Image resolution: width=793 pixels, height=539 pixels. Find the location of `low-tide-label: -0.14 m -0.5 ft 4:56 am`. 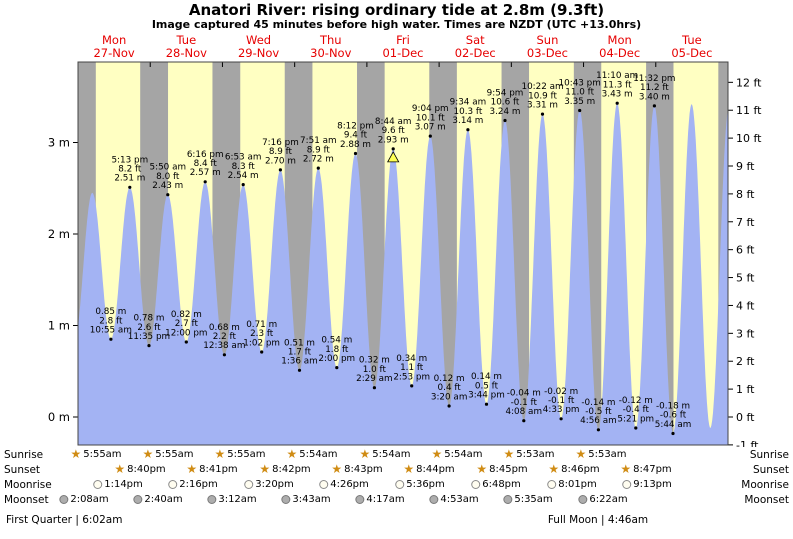

low-tide-label: -0.14 m -0.5 ft 4:56 am is located at coordinates (598, 412).